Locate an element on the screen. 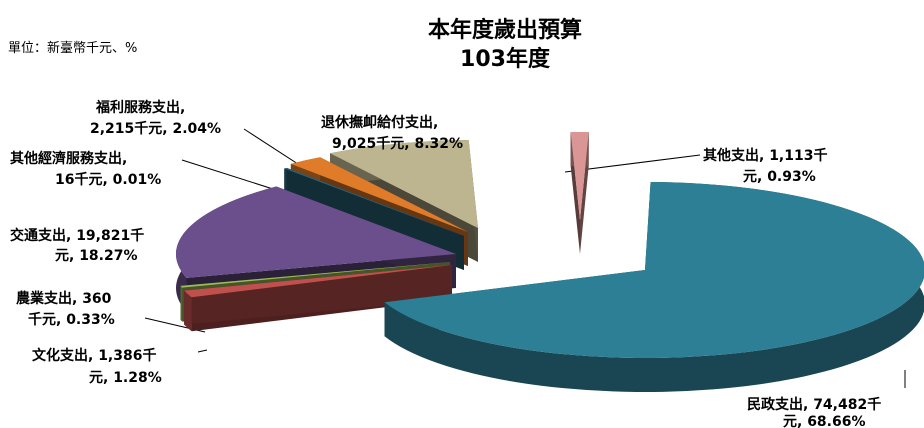  slice-wall-b-culture is located at coordinates (318, 295).